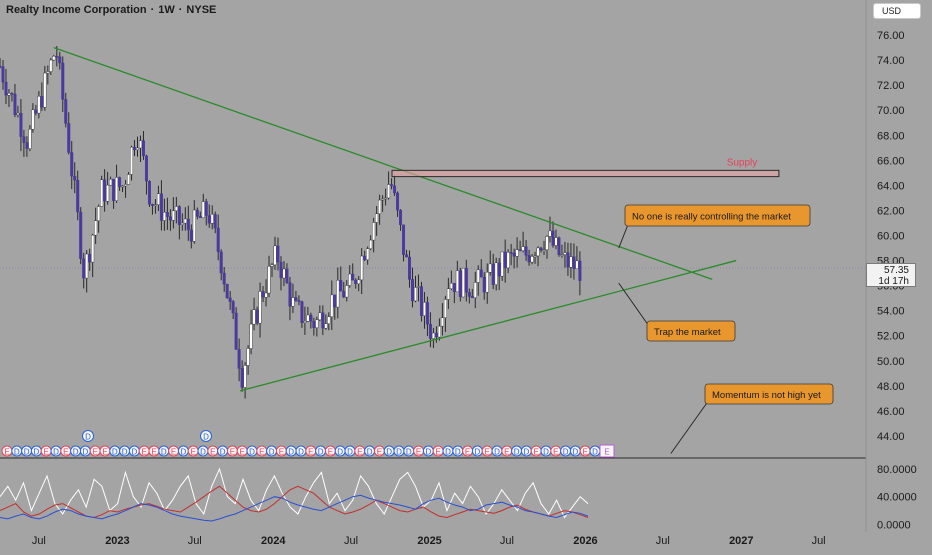 Image resolution: width=932 pixels, height=555 pixels. Describe the element at coordinates (897, 498) in the screenshot. I see `oscillator-axis: 80.0000 40.0000 0.0000` at that location.